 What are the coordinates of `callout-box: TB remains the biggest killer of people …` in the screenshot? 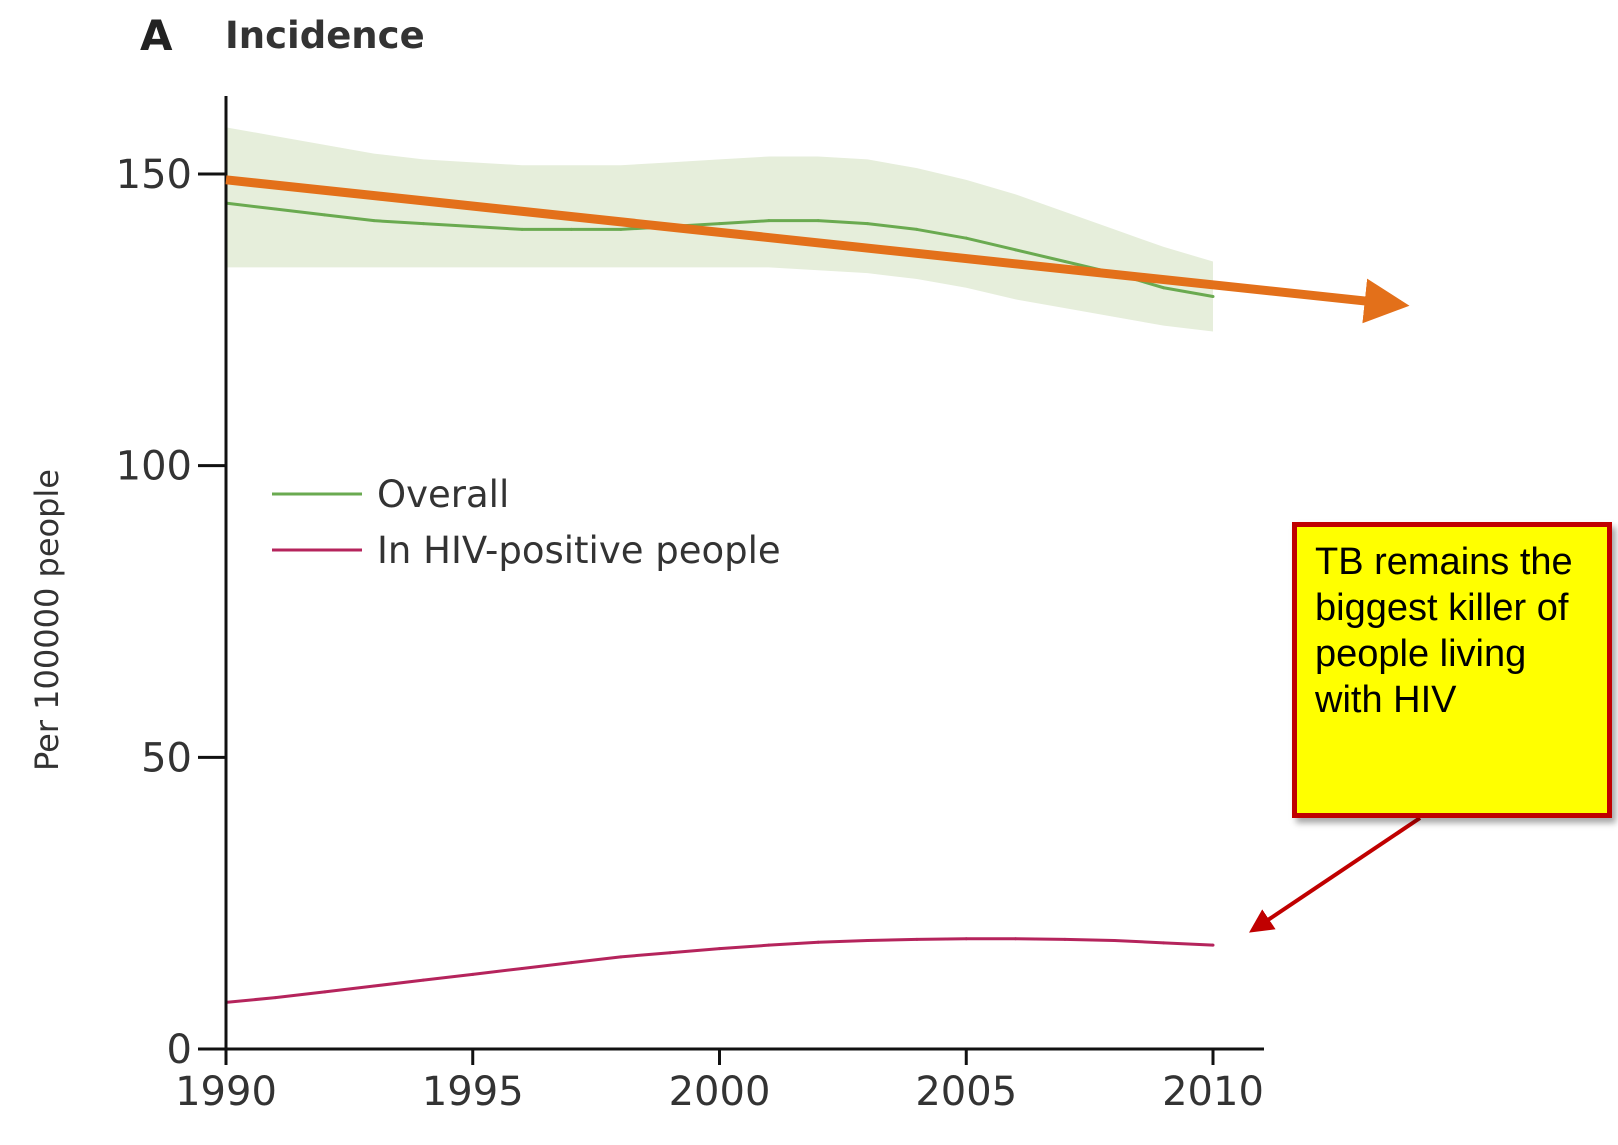 It's located at (1452, 670).